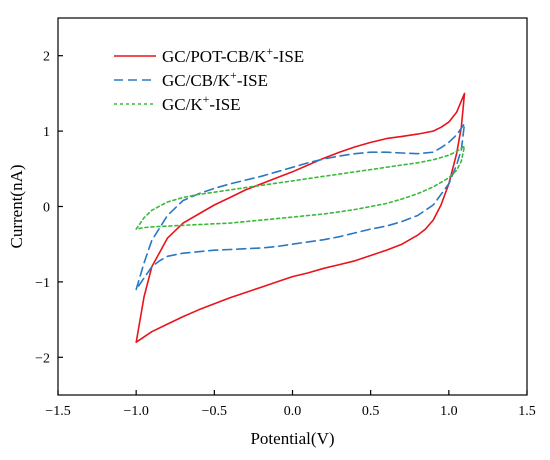 The image size is (550, 460). What do you see at coordinates (46, 208) in the screenshot?
I see `y-tick-label: 0` at bounding box center [46, 208].